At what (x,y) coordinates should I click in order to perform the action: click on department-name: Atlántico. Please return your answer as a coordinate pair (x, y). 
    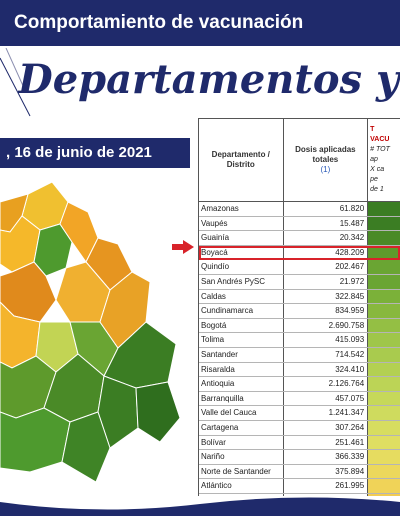
    Looking at the image, I should click on (241, 486).